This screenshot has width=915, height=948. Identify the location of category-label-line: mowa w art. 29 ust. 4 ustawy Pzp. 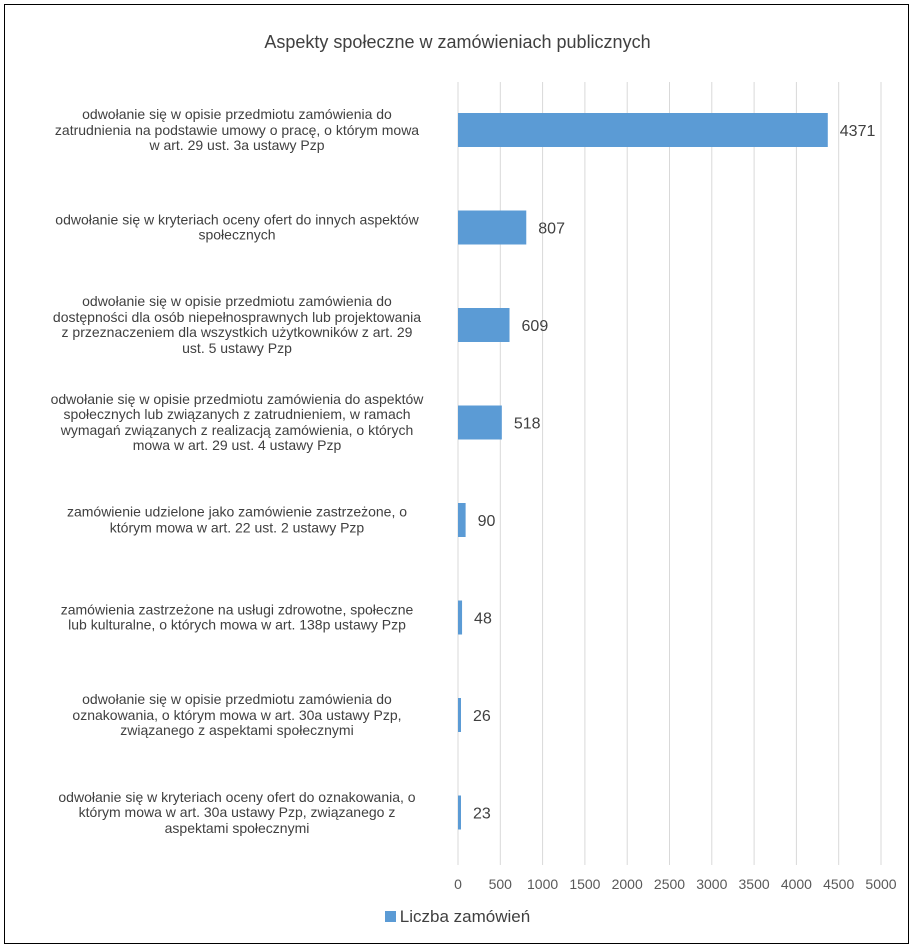
(237, 445).